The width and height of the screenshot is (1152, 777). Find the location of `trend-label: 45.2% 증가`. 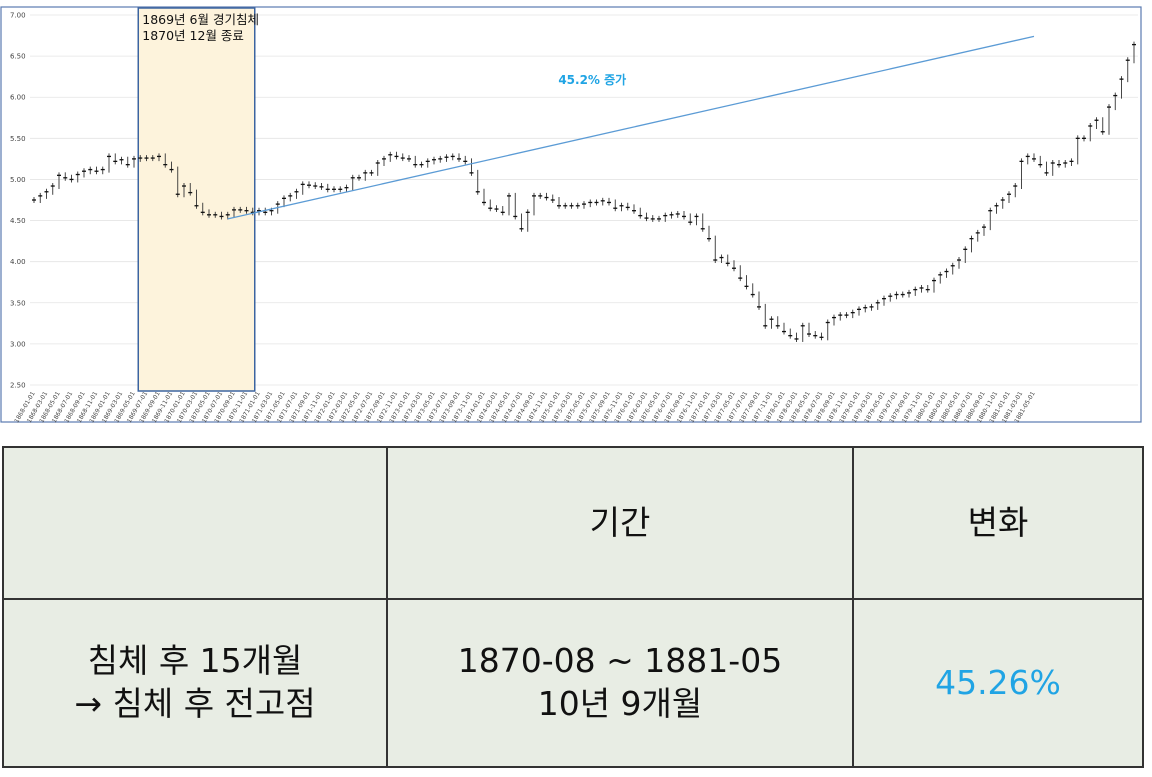

trend-label: 45.2% 증가 is located at coordinates (592, 79).